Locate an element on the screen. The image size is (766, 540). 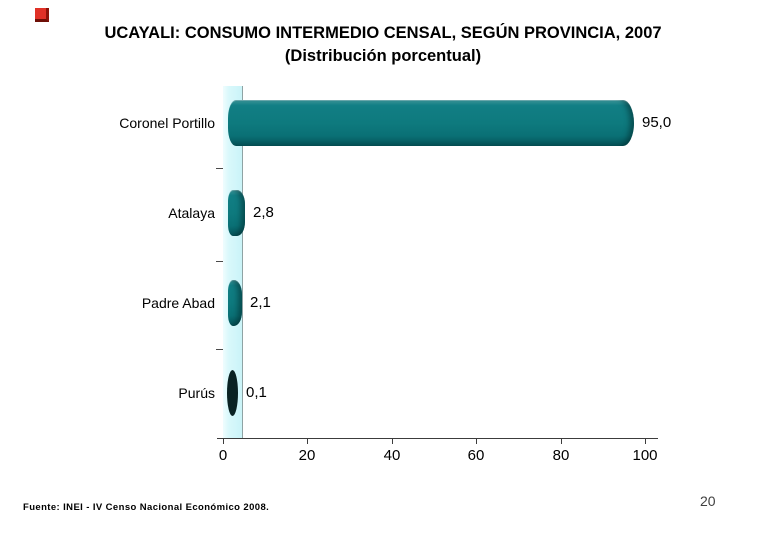
axis-tick-label: 20 is located at coordinates (307, 455).